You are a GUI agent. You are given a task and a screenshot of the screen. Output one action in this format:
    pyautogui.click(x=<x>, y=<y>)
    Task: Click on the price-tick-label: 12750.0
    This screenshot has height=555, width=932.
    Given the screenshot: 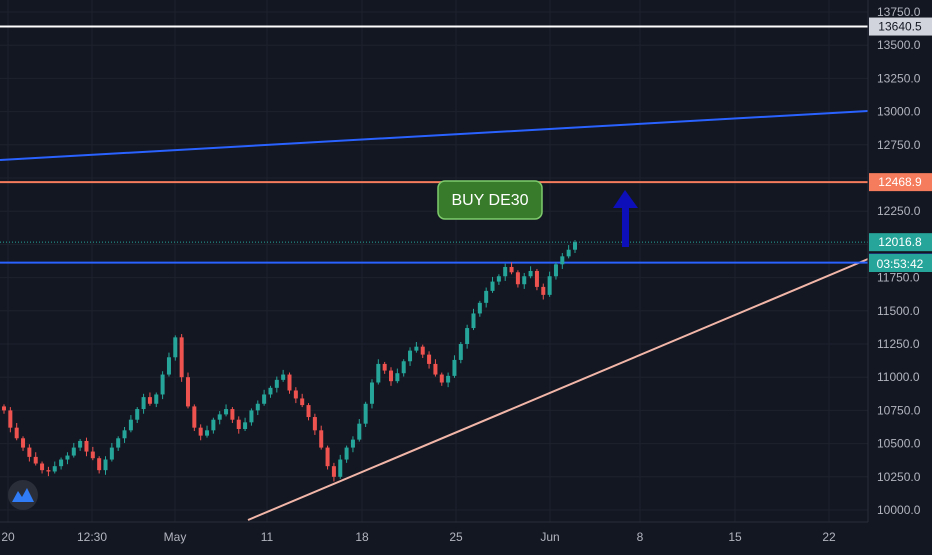 What is the action you would take?
    pyautogui.click(x=899, y=145)
    